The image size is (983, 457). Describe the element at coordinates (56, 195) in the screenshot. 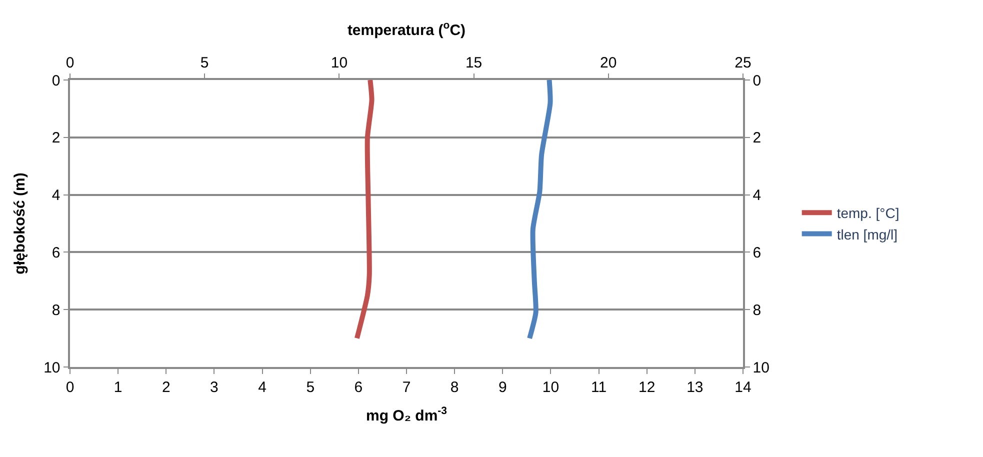

I see `y-tick-label: 4` at that location.